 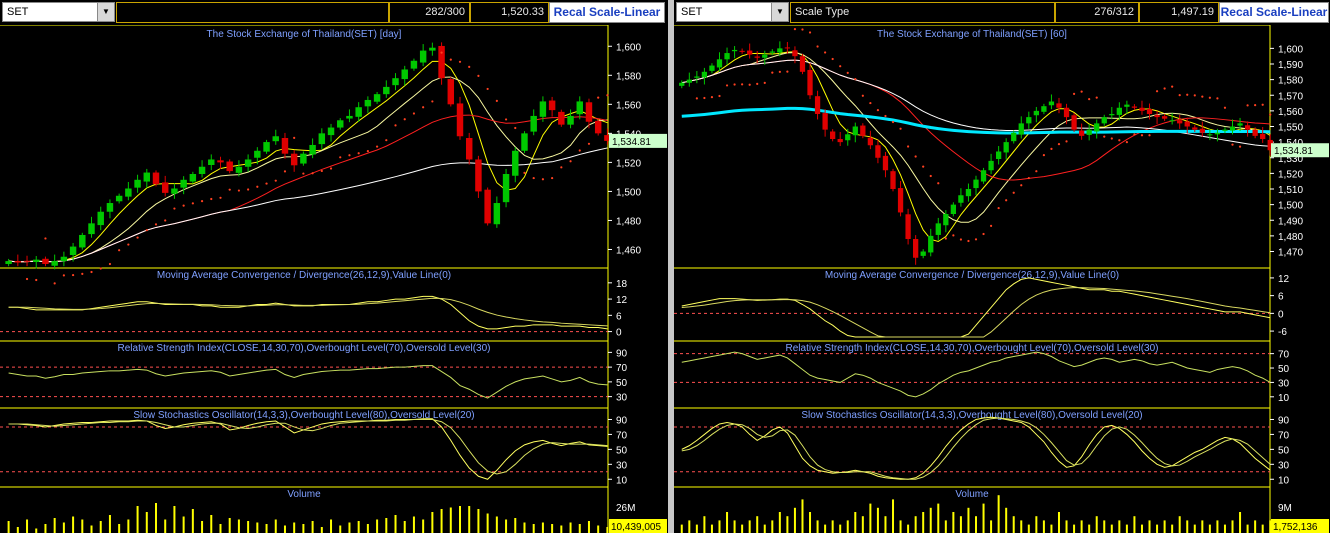 What do you see at coordinates (976, 120) in the screenshot?
I see `ma-long-line` at bounding box center [976, 120].